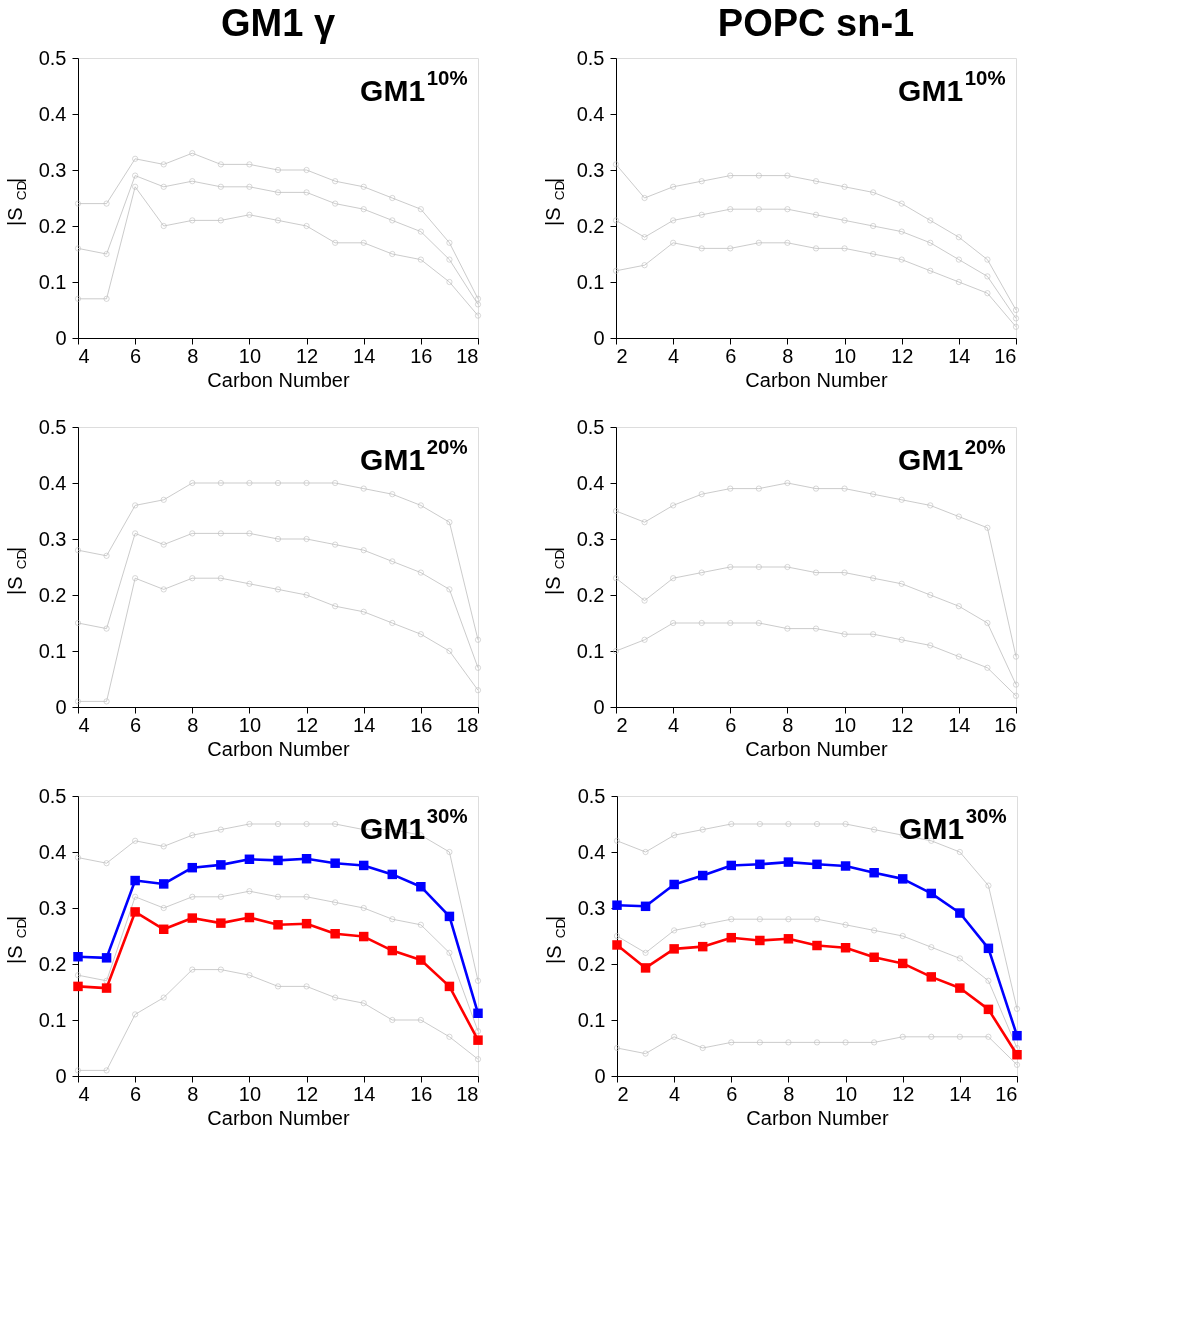  What do you see at coordinates (590, 426) in the screenshot?
I see `y-tick-label: 0.5` at bounding box center [590, 426].